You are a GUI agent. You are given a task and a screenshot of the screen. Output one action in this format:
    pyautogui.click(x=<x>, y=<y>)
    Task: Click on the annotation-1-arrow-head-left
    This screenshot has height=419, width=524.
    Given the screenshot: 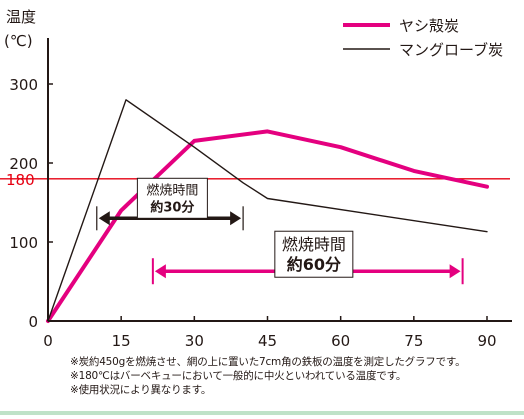 What is the action you would take?
    pyautogui.click(x=104, y=218)
    